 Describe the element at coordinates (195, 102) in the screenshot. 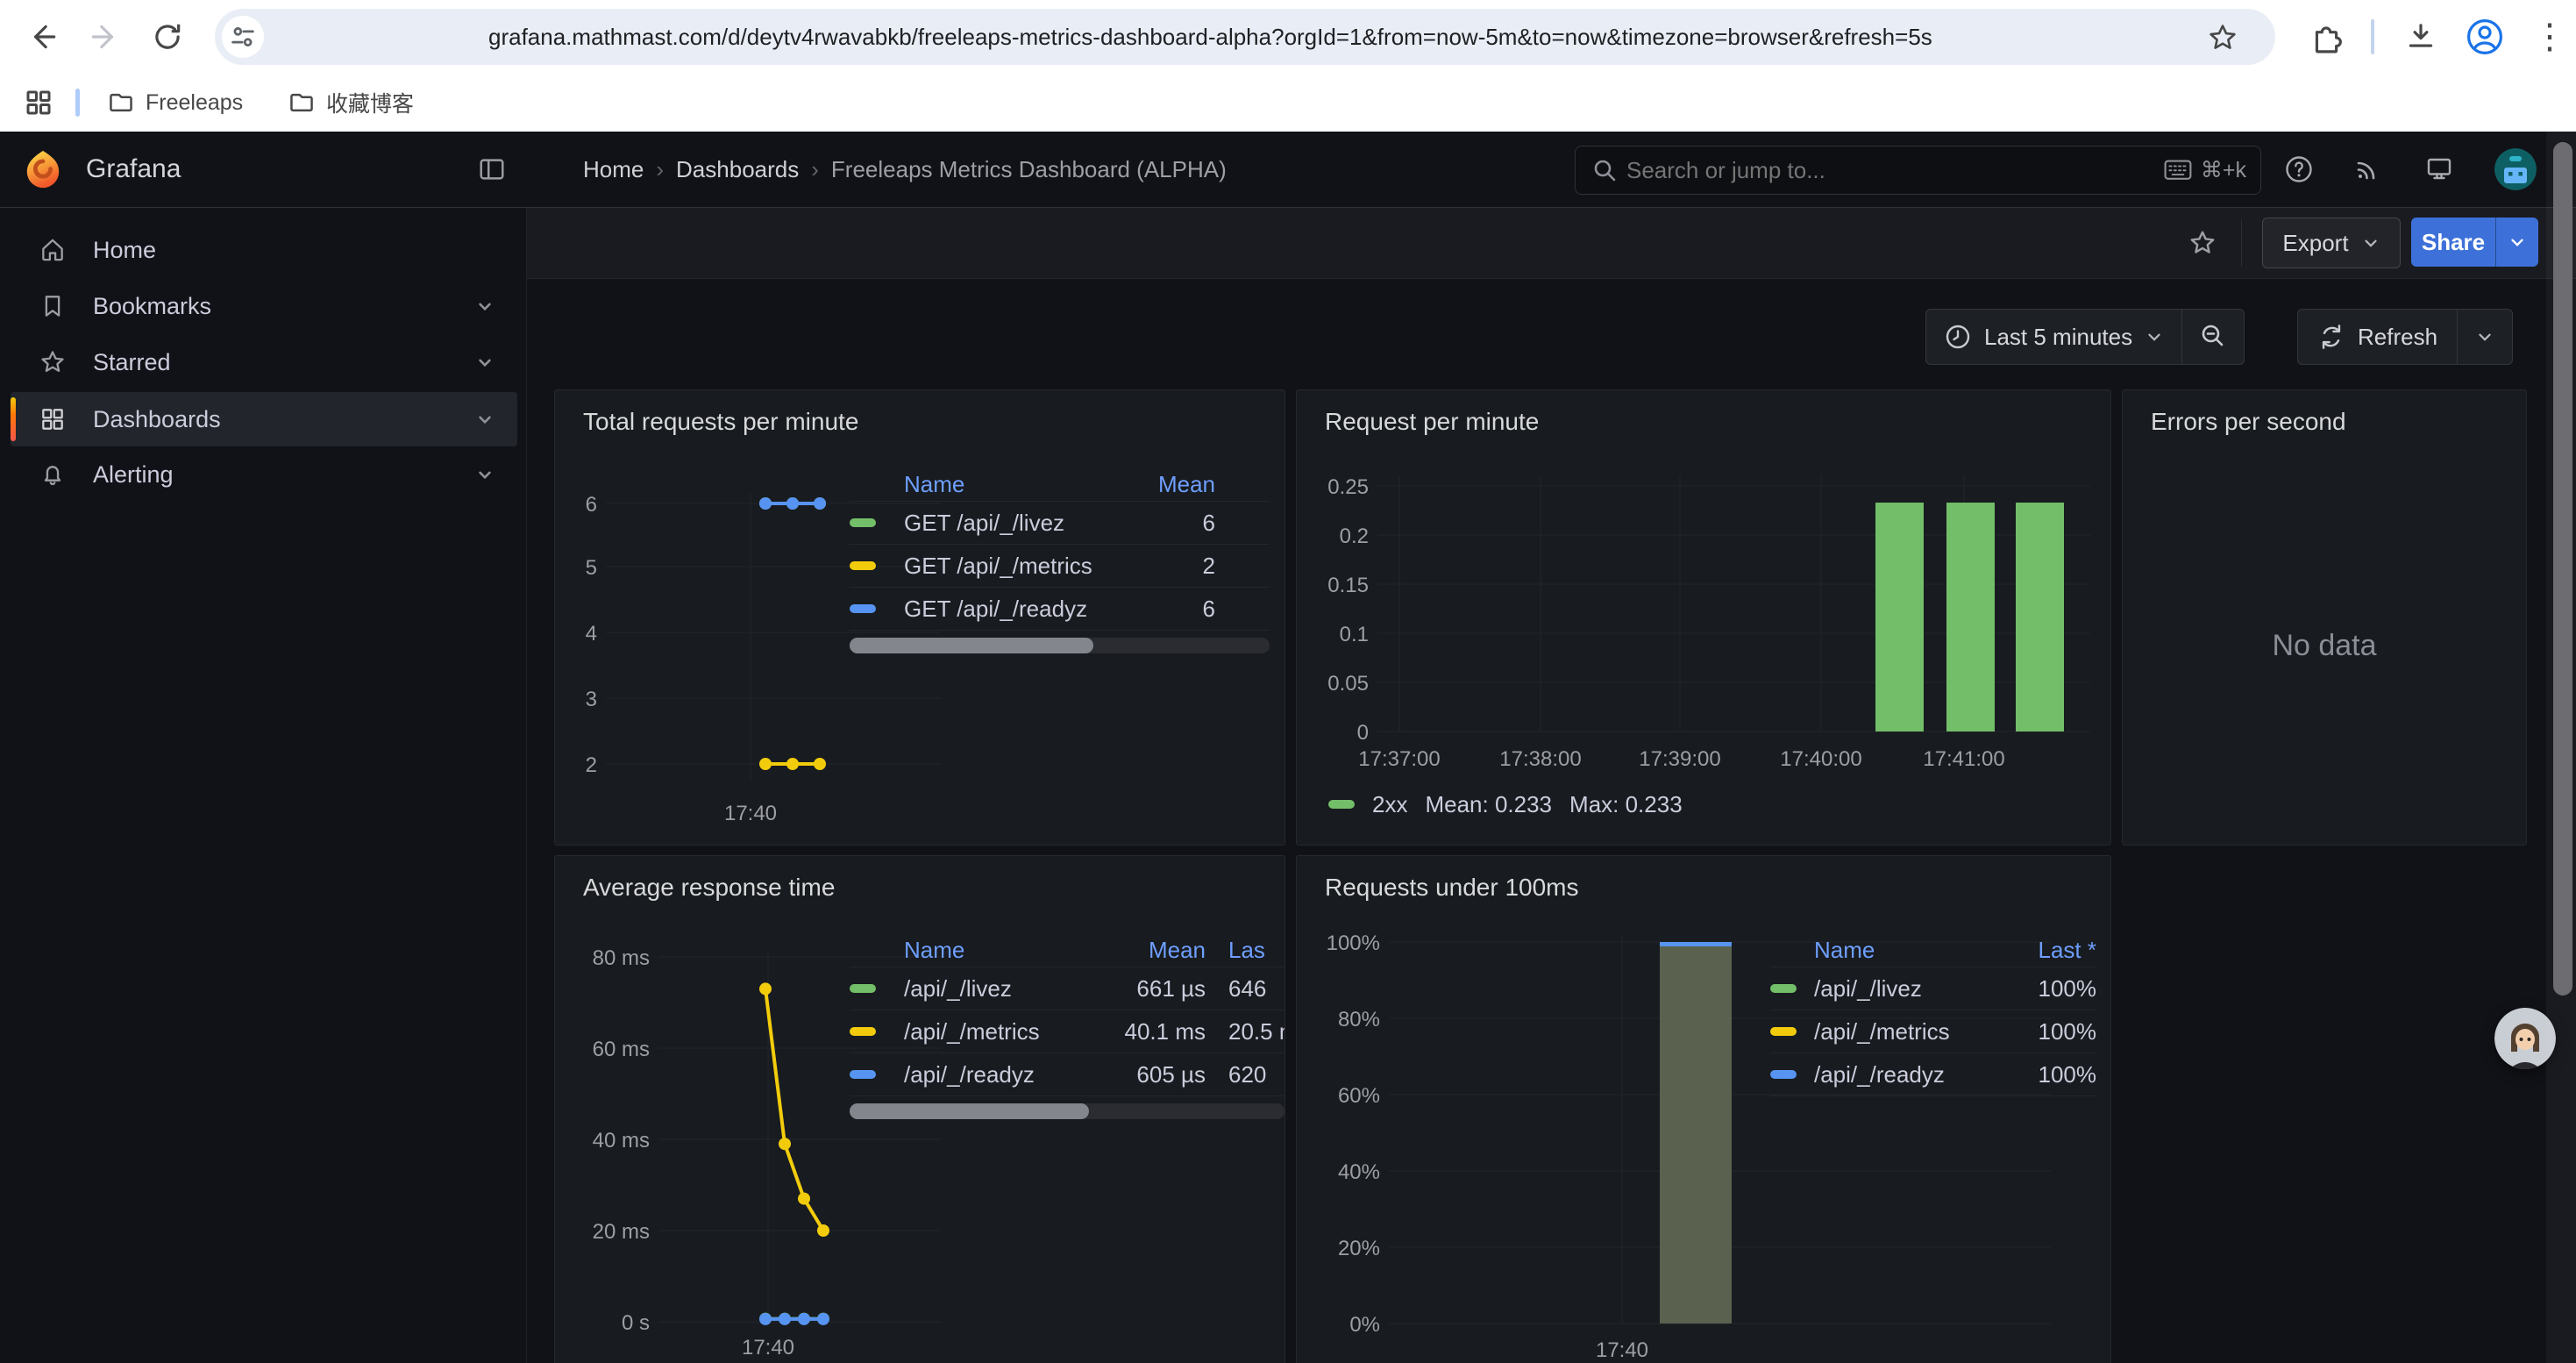

I see `bookmark-label: Freeleaps` at that location.